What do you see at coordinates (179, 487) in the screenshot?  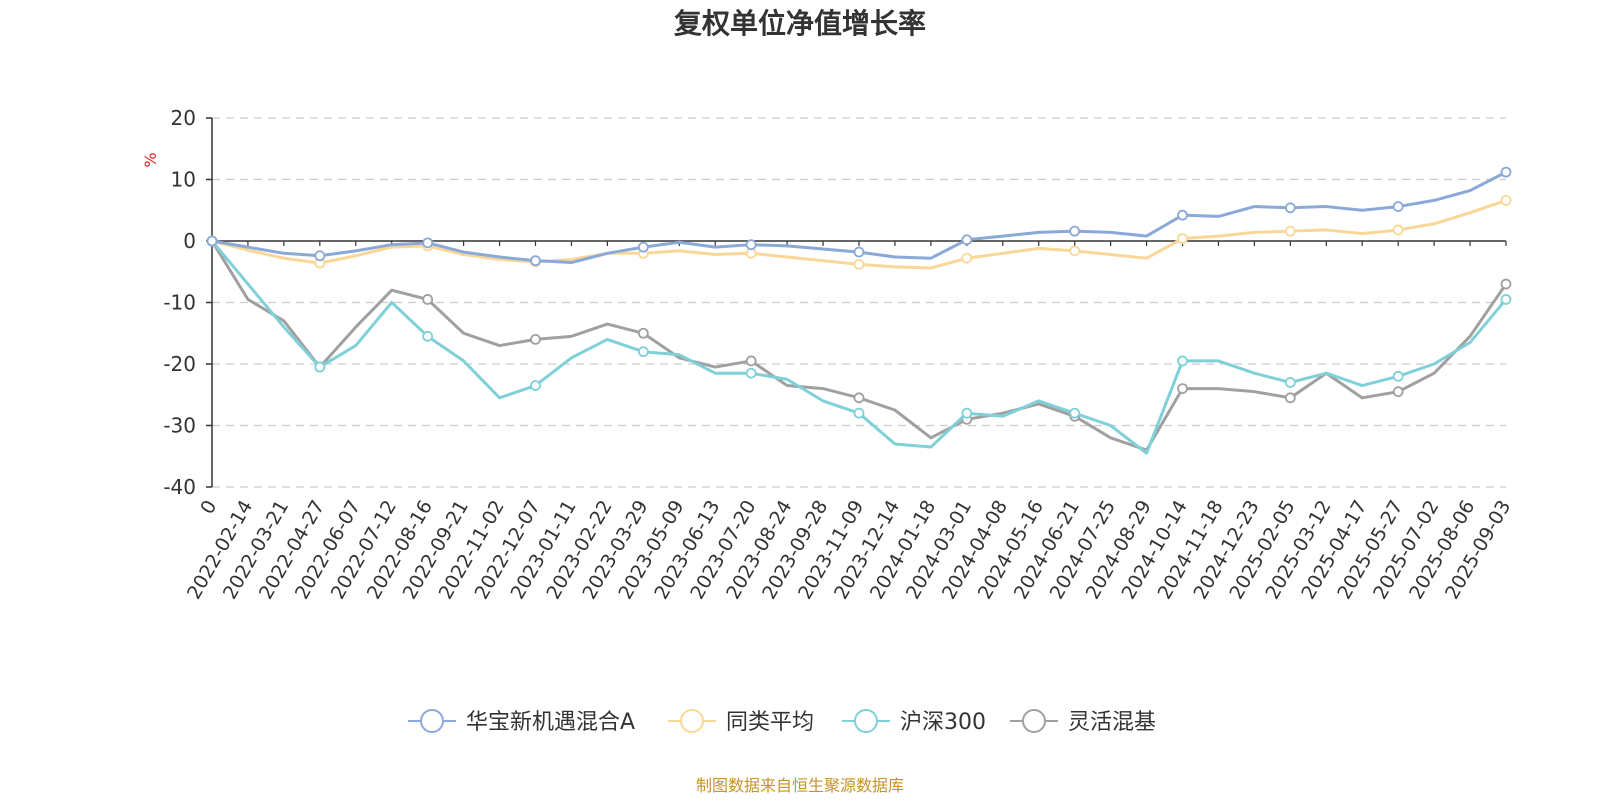 I see `y-tick-label: -40` at bounding box center [179, 487].